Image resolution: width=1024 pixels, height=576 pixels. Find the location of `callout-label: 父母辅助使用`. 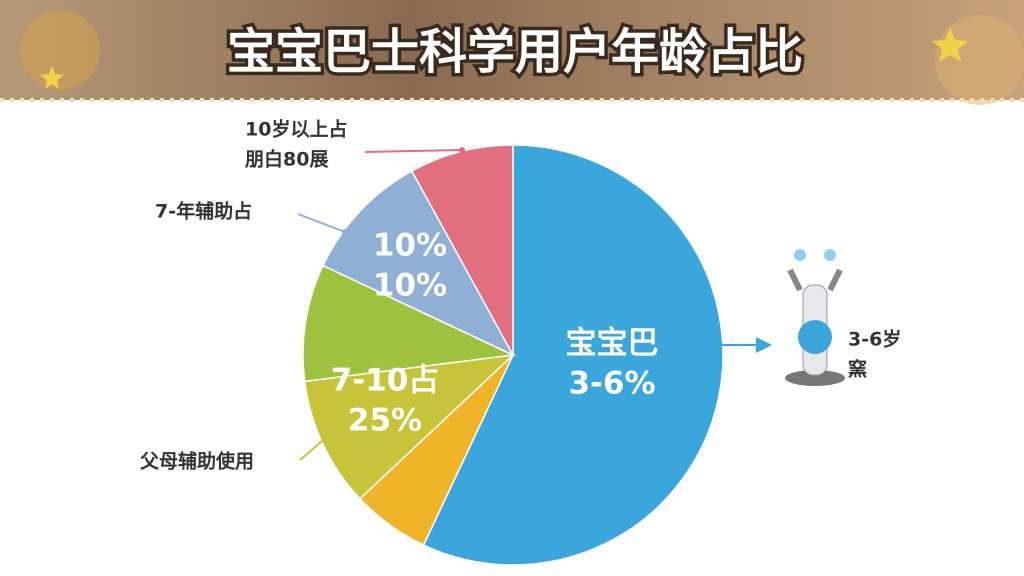

callout-label: 父母辅助使用 is located at coordinates (196, 461).